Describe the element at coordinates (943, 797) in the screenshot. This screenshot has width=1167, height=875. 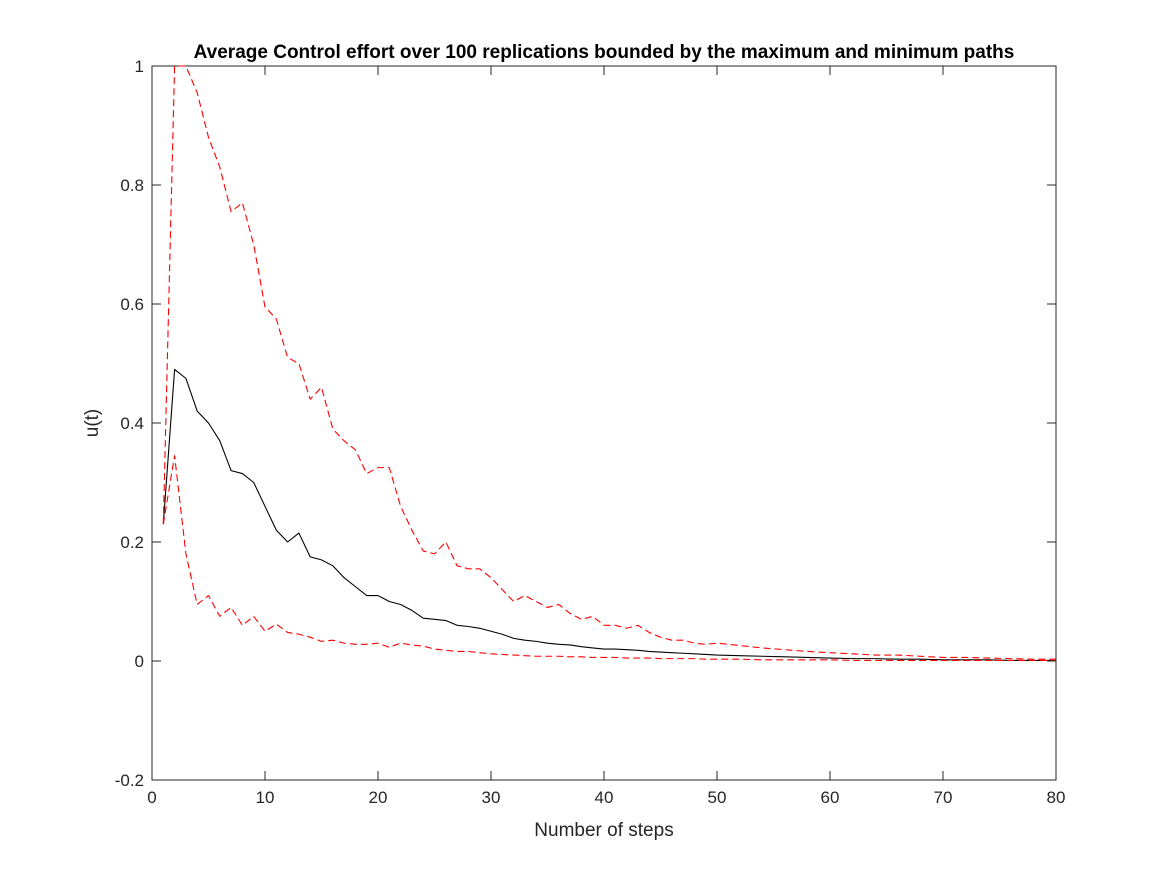
I see `x-tick-label: 70` at that location.